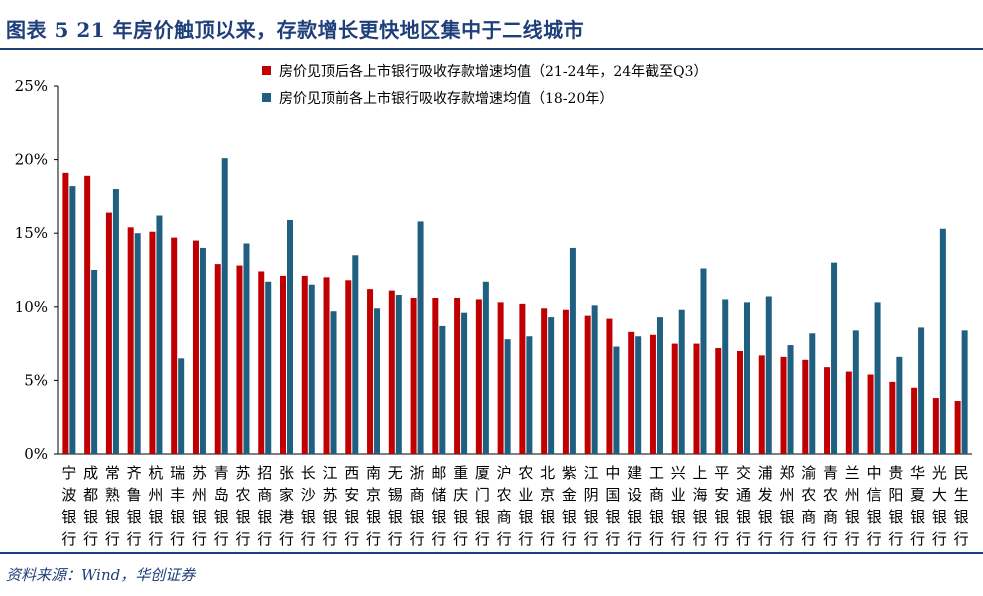  What do you see at coordinates (242, 506) in the screenshot?
I see `x-tick-label: 苏农银行` at bounding box center [242, 506].